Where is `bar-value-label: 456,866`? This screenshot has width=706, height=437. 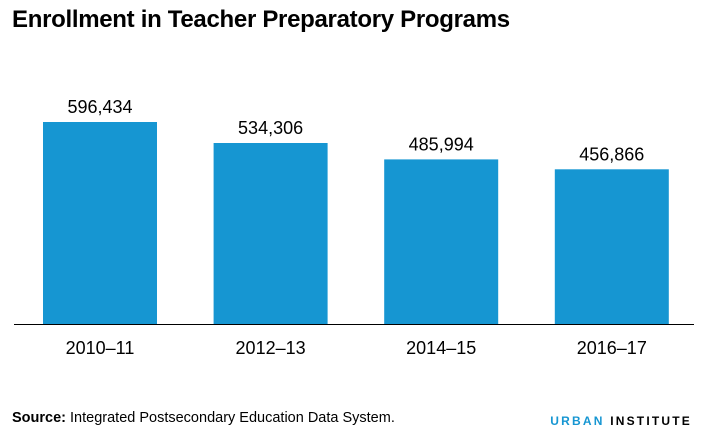
bar-value-label: 456,866 is located at coordinates (611, 154).